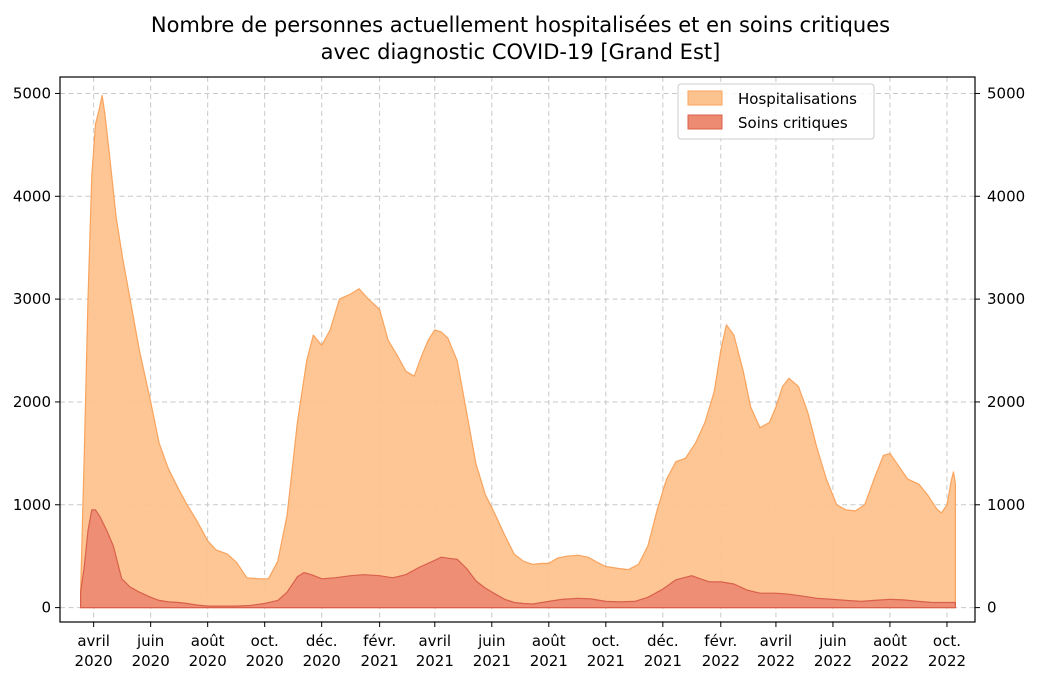 The height and width of the screenshot is (689, 1041). What do you see at coordinates (32, 299) in the screenshot?
I see `y-tick-label-left: 3000` at bounding box center [32, 299].